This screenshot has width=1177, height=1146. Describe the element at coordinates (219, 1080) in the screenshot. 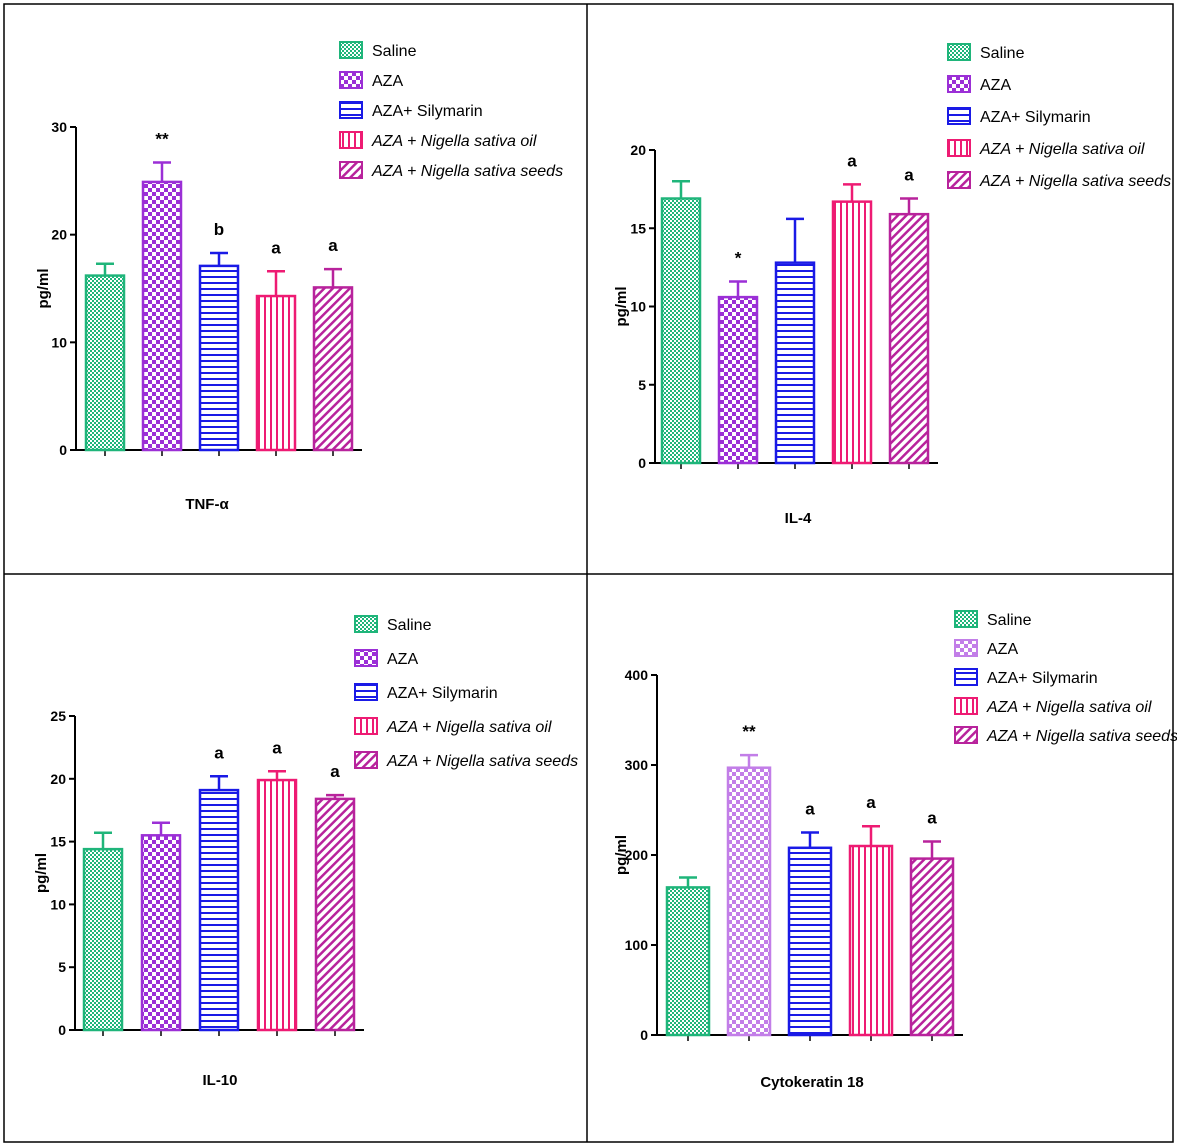

I see `chart-title: IL-10` at that location.